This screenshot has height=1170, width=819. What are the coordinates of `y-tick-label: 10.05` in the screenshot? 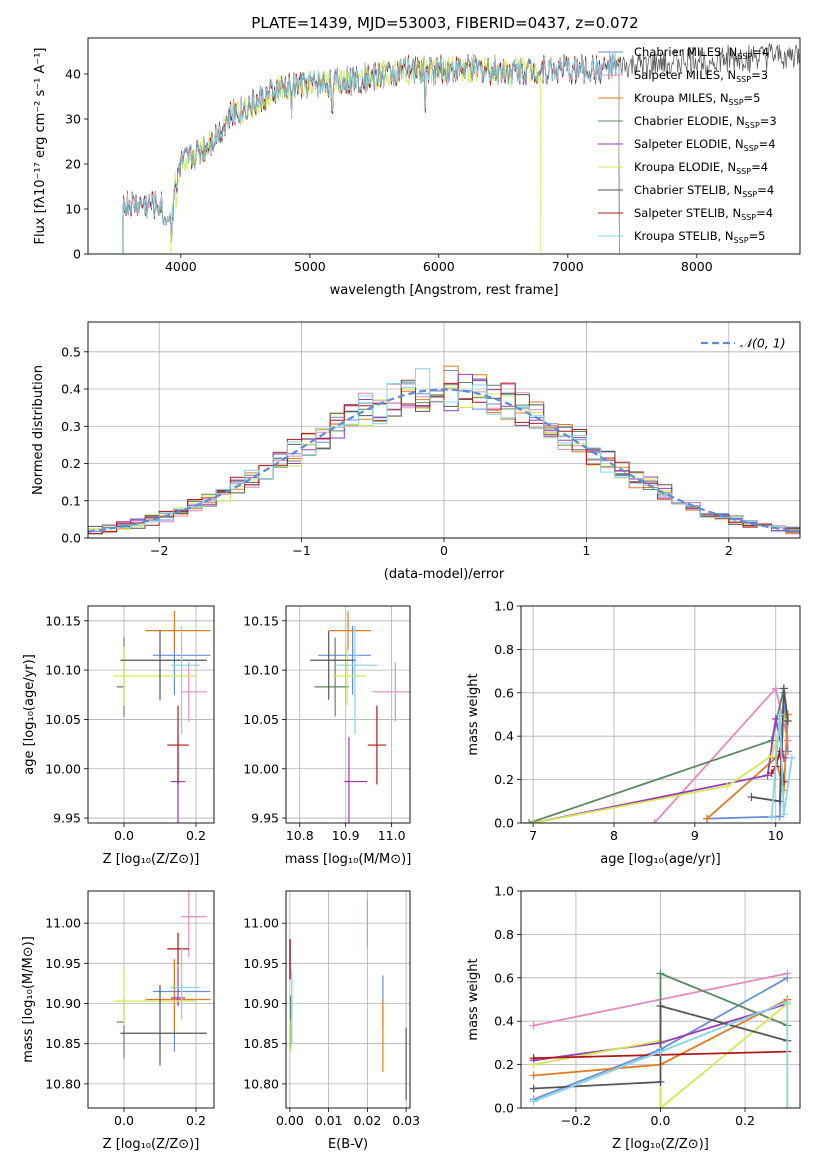 It's located at (261, 719).